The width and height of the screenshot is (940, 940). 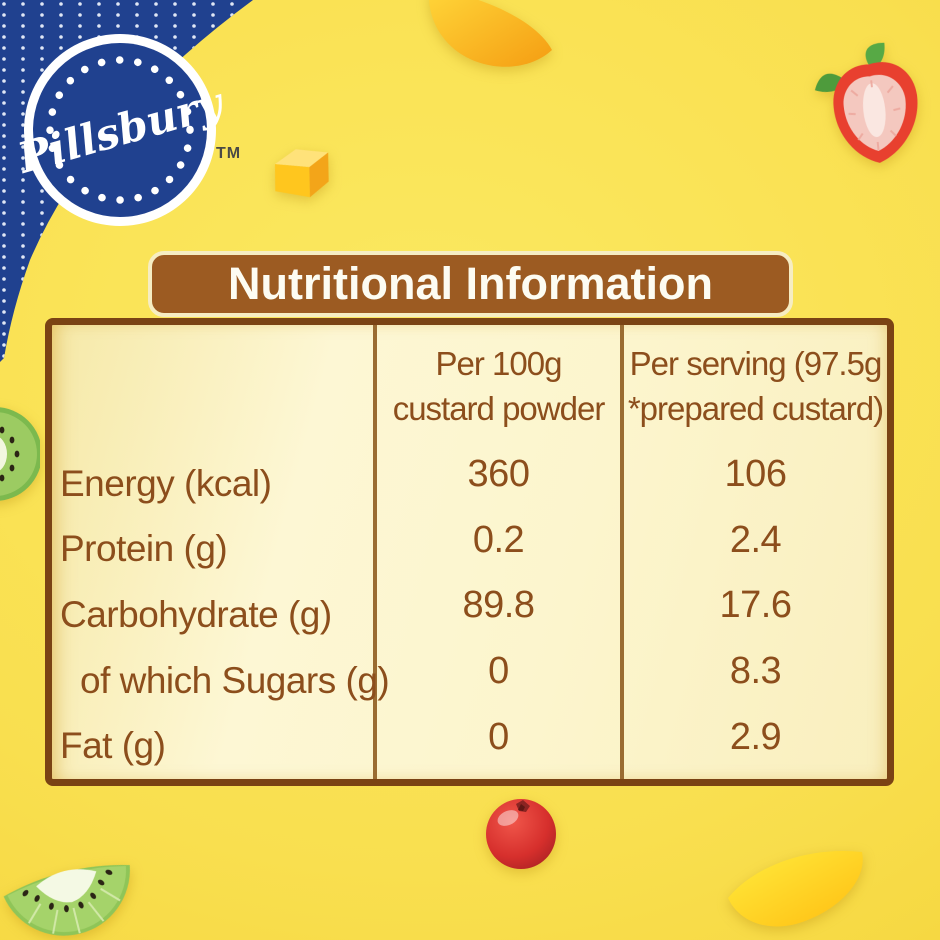 I want to click on row-value-per-serving: 17.6, so click(x=755, y=605).